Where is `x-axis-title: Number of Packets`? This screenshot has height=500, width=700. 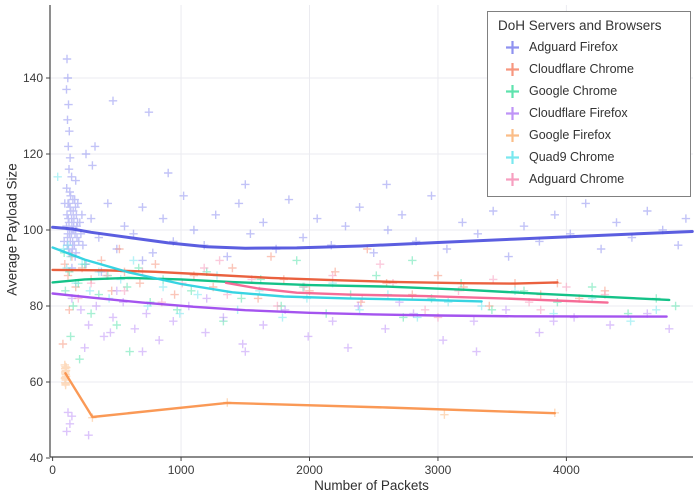
x-axis-title: Number of Packets is located at coordinates (371, 485).